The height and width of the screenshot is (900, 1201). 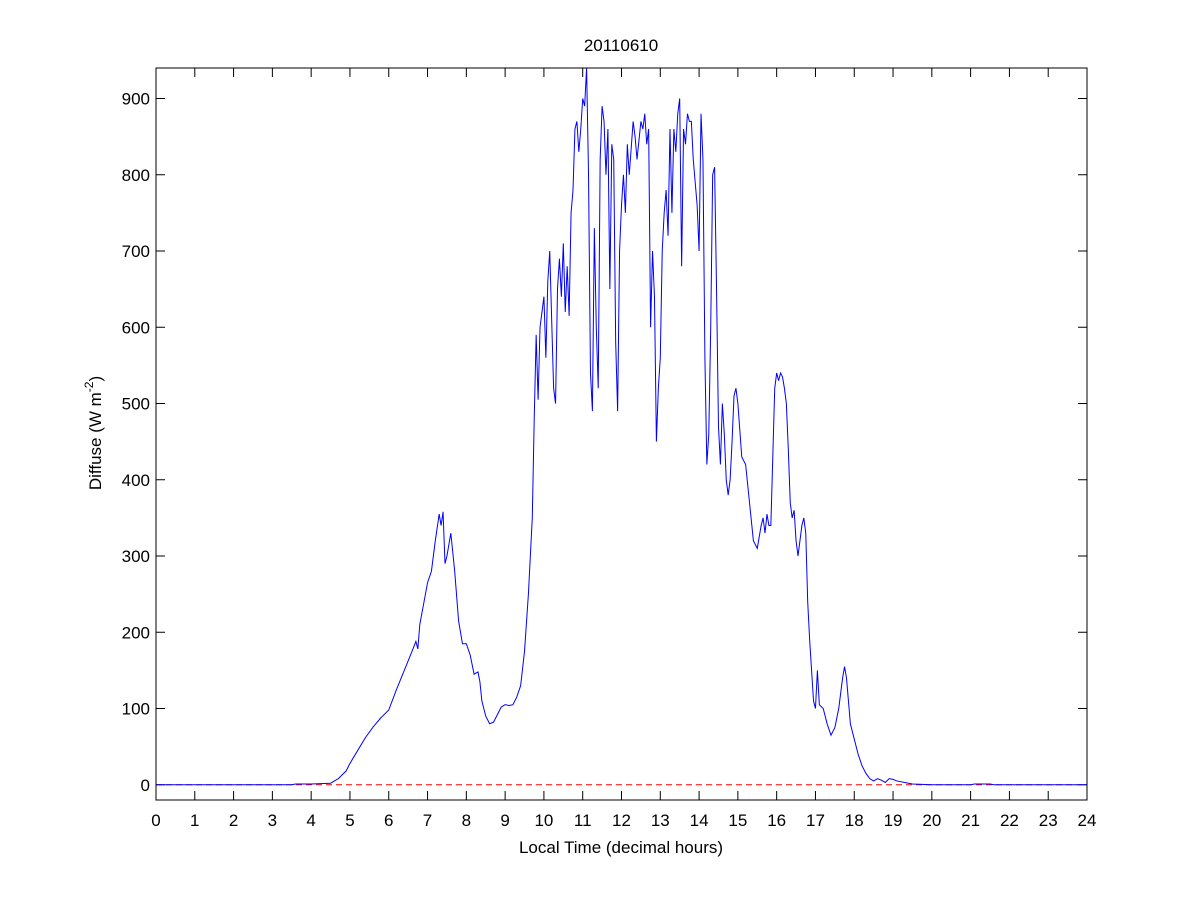 What do you see at coordinates (583, 820) in the screenshot?
I see `x-tick-label: 11` at bounding box center [583, 820].